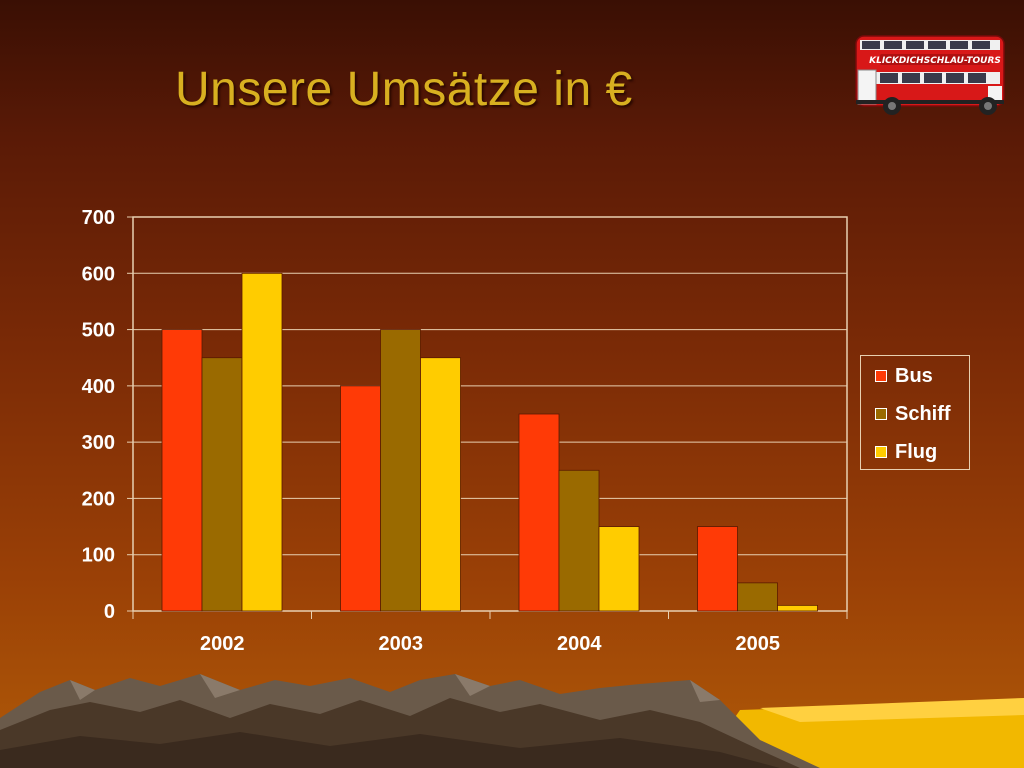 This screenshot has height=768, width=1024. Describe the element at coordinates (579, 644) in the screenshot. I see `x-tick-label: 2004` at that location.